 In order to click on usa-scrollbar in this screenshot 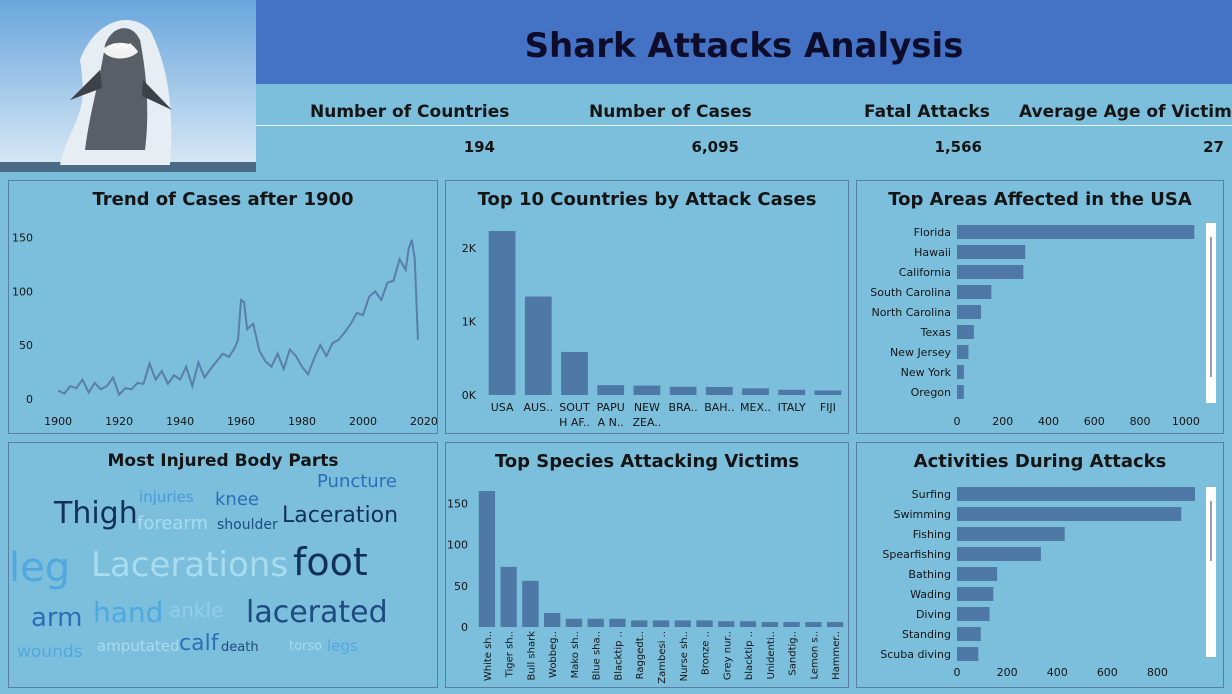, I will do `click(1211, 313)`.